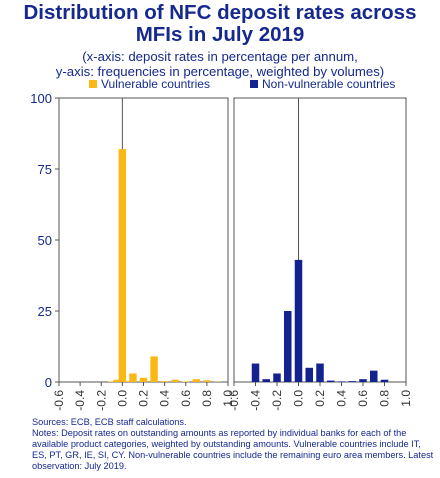 This screenshot has height=478, width=440. I want to click on y-tick-label: 100, so click(41, 98).